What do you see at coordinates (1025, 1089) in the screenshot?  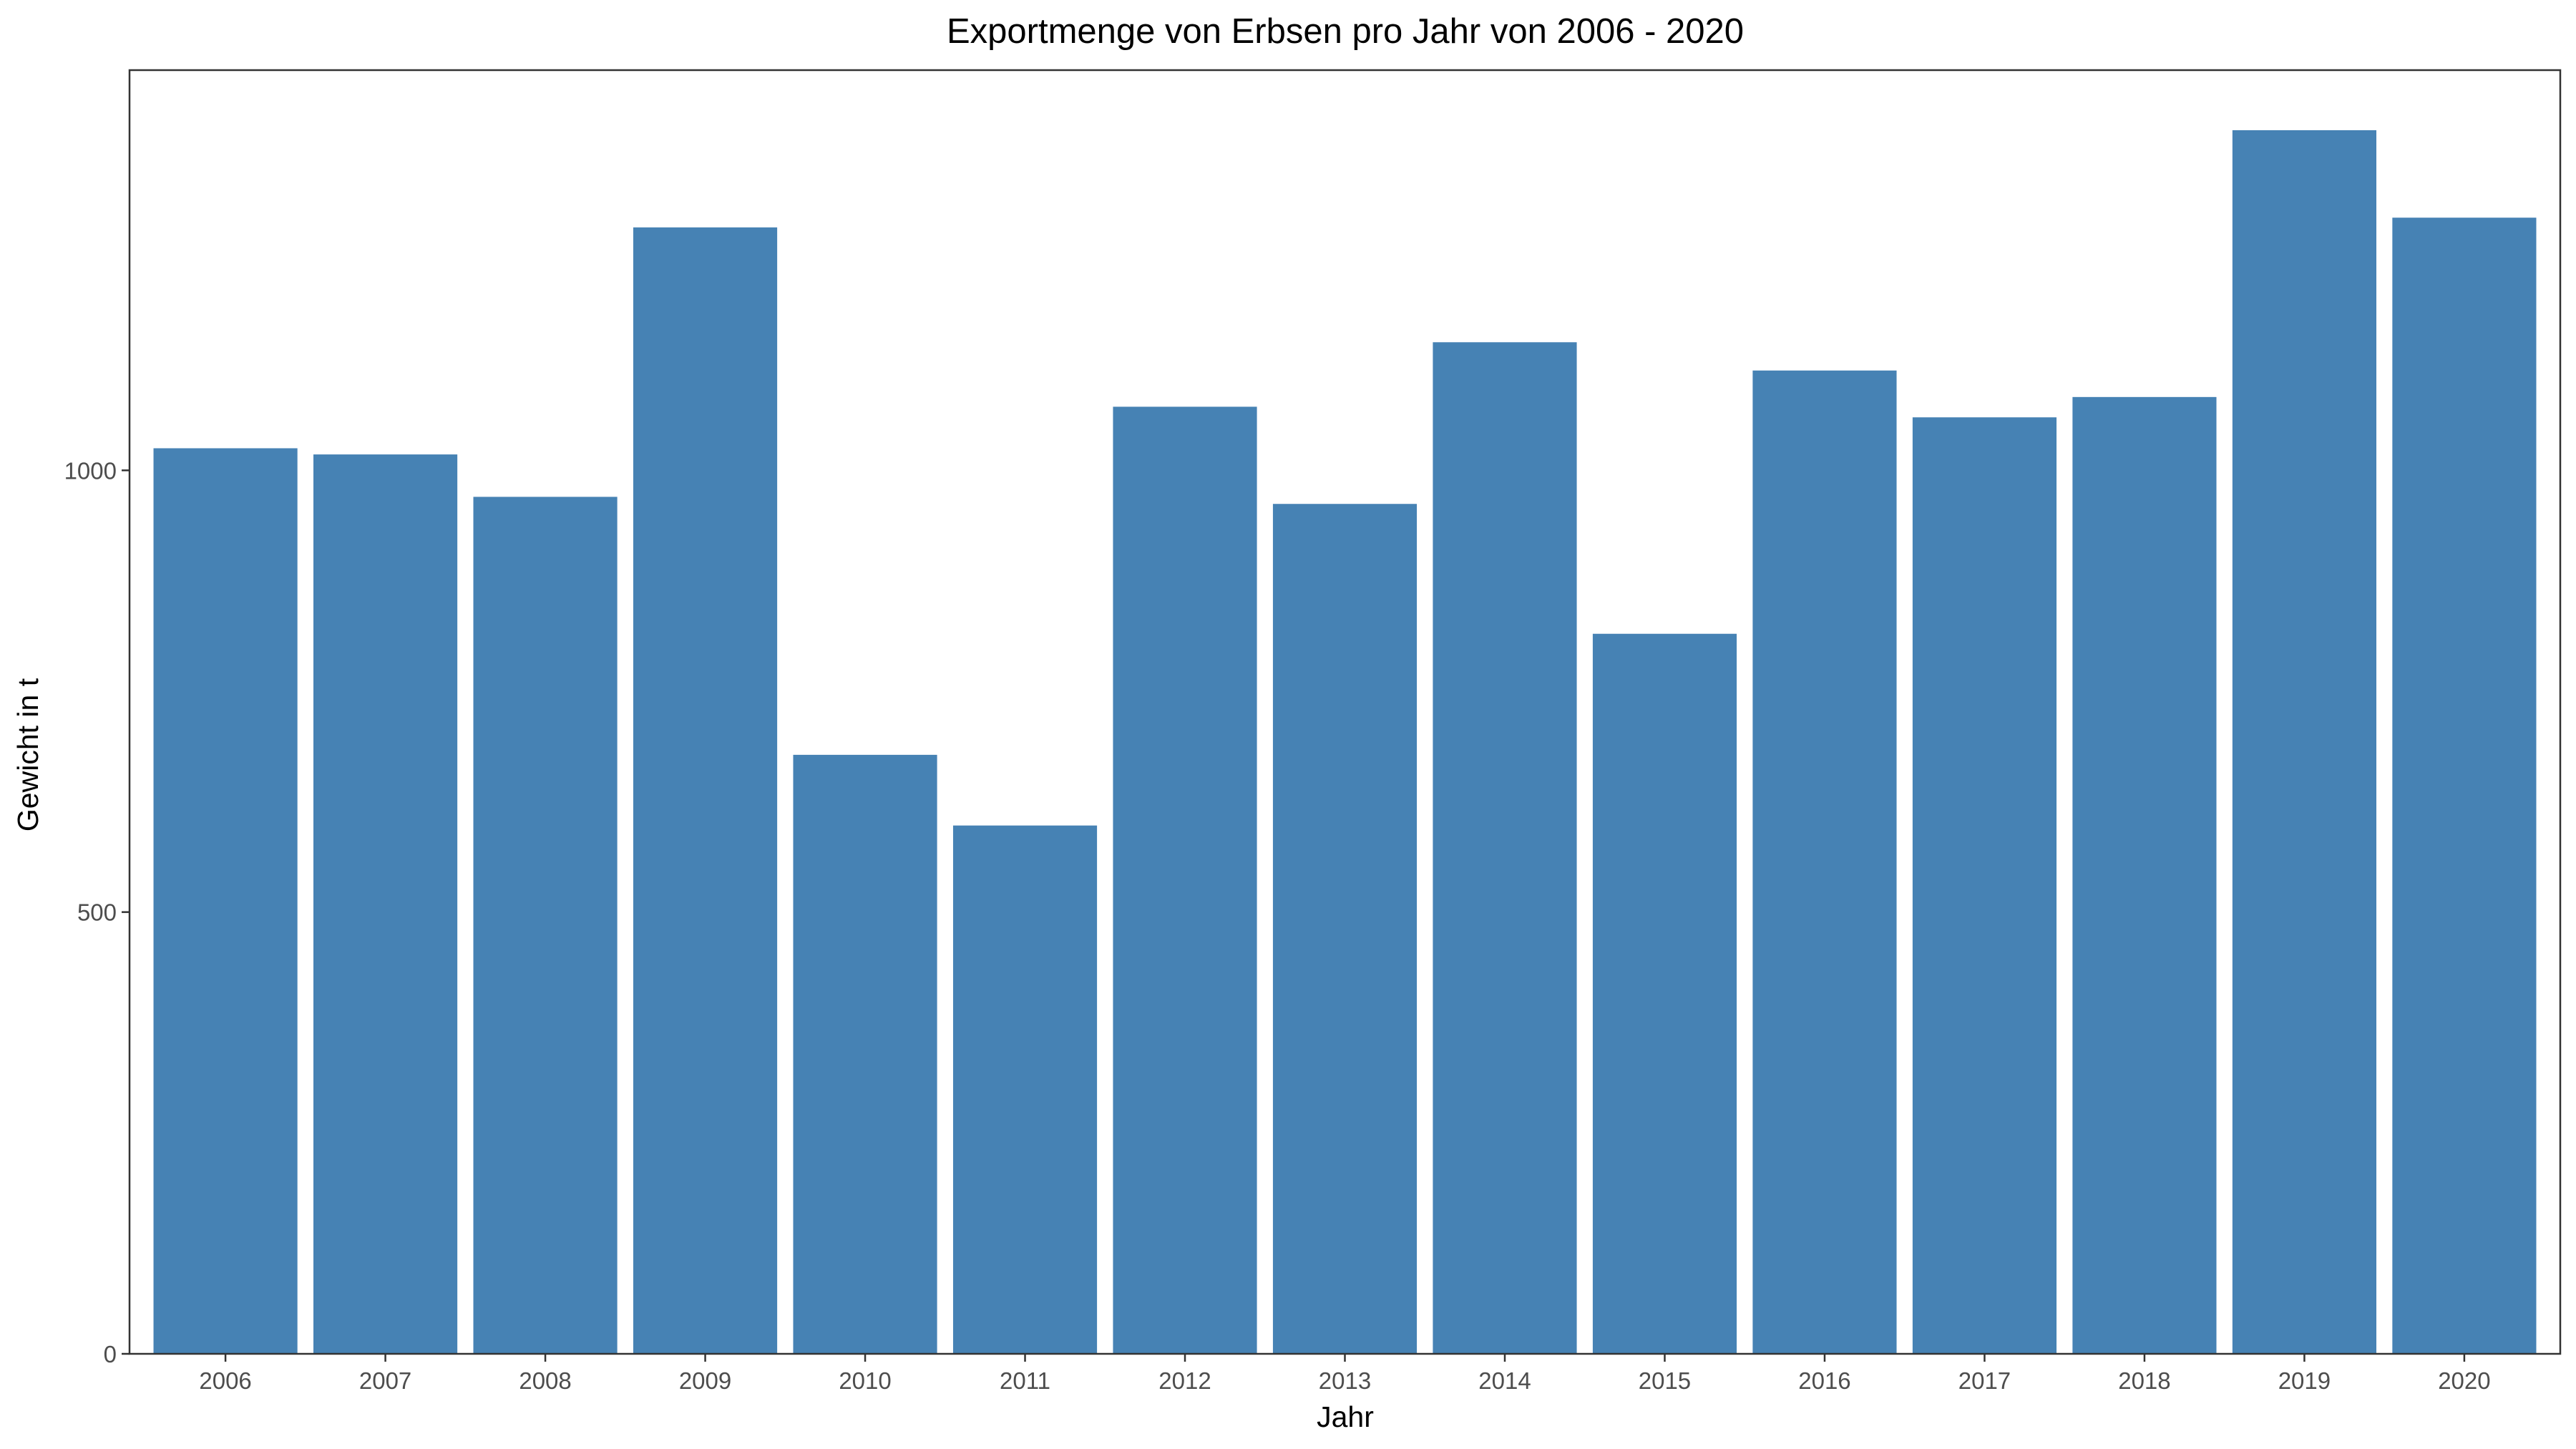 I see `bar-2011` at bounding box center [1025, 1089].